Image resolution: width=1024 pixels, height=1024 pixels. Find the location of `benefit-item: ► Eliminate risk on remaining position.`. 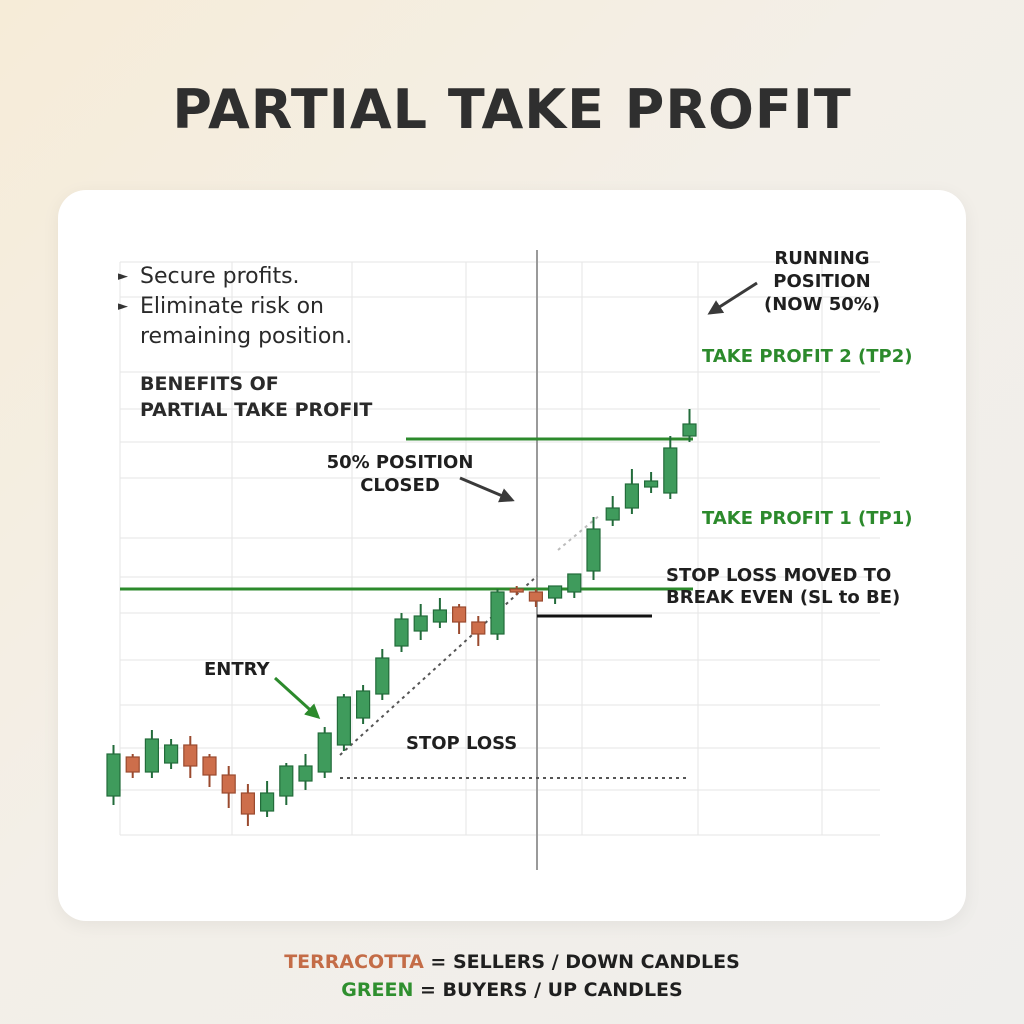

benefit-item: ► Eliminate risk on remaining position. is located at coordinates (235, 322).